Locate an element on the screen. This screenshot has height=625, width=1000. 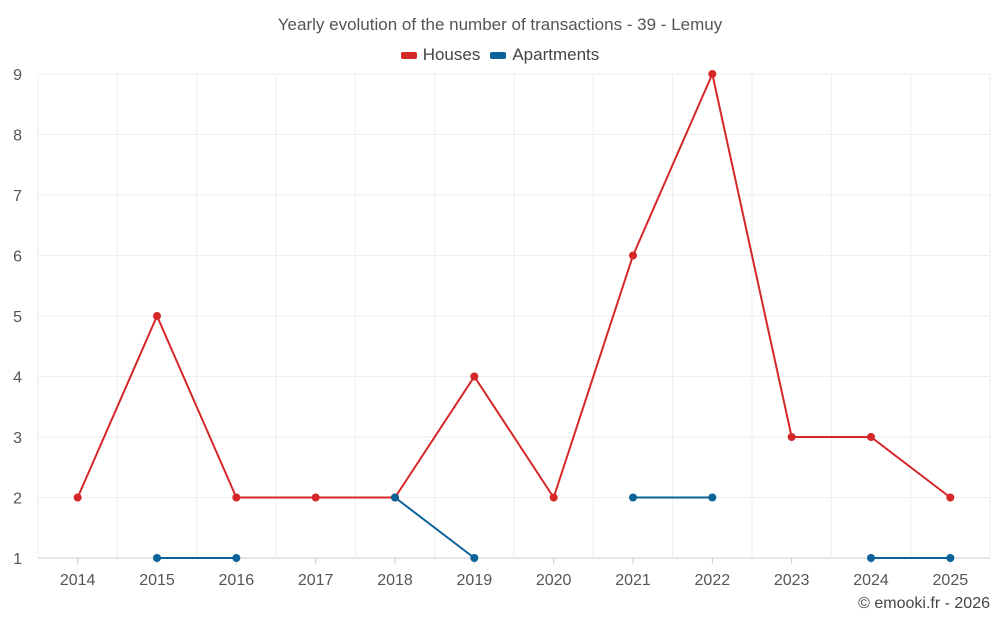
legend-item-houses: Houses is located at coordinates (440, 55).